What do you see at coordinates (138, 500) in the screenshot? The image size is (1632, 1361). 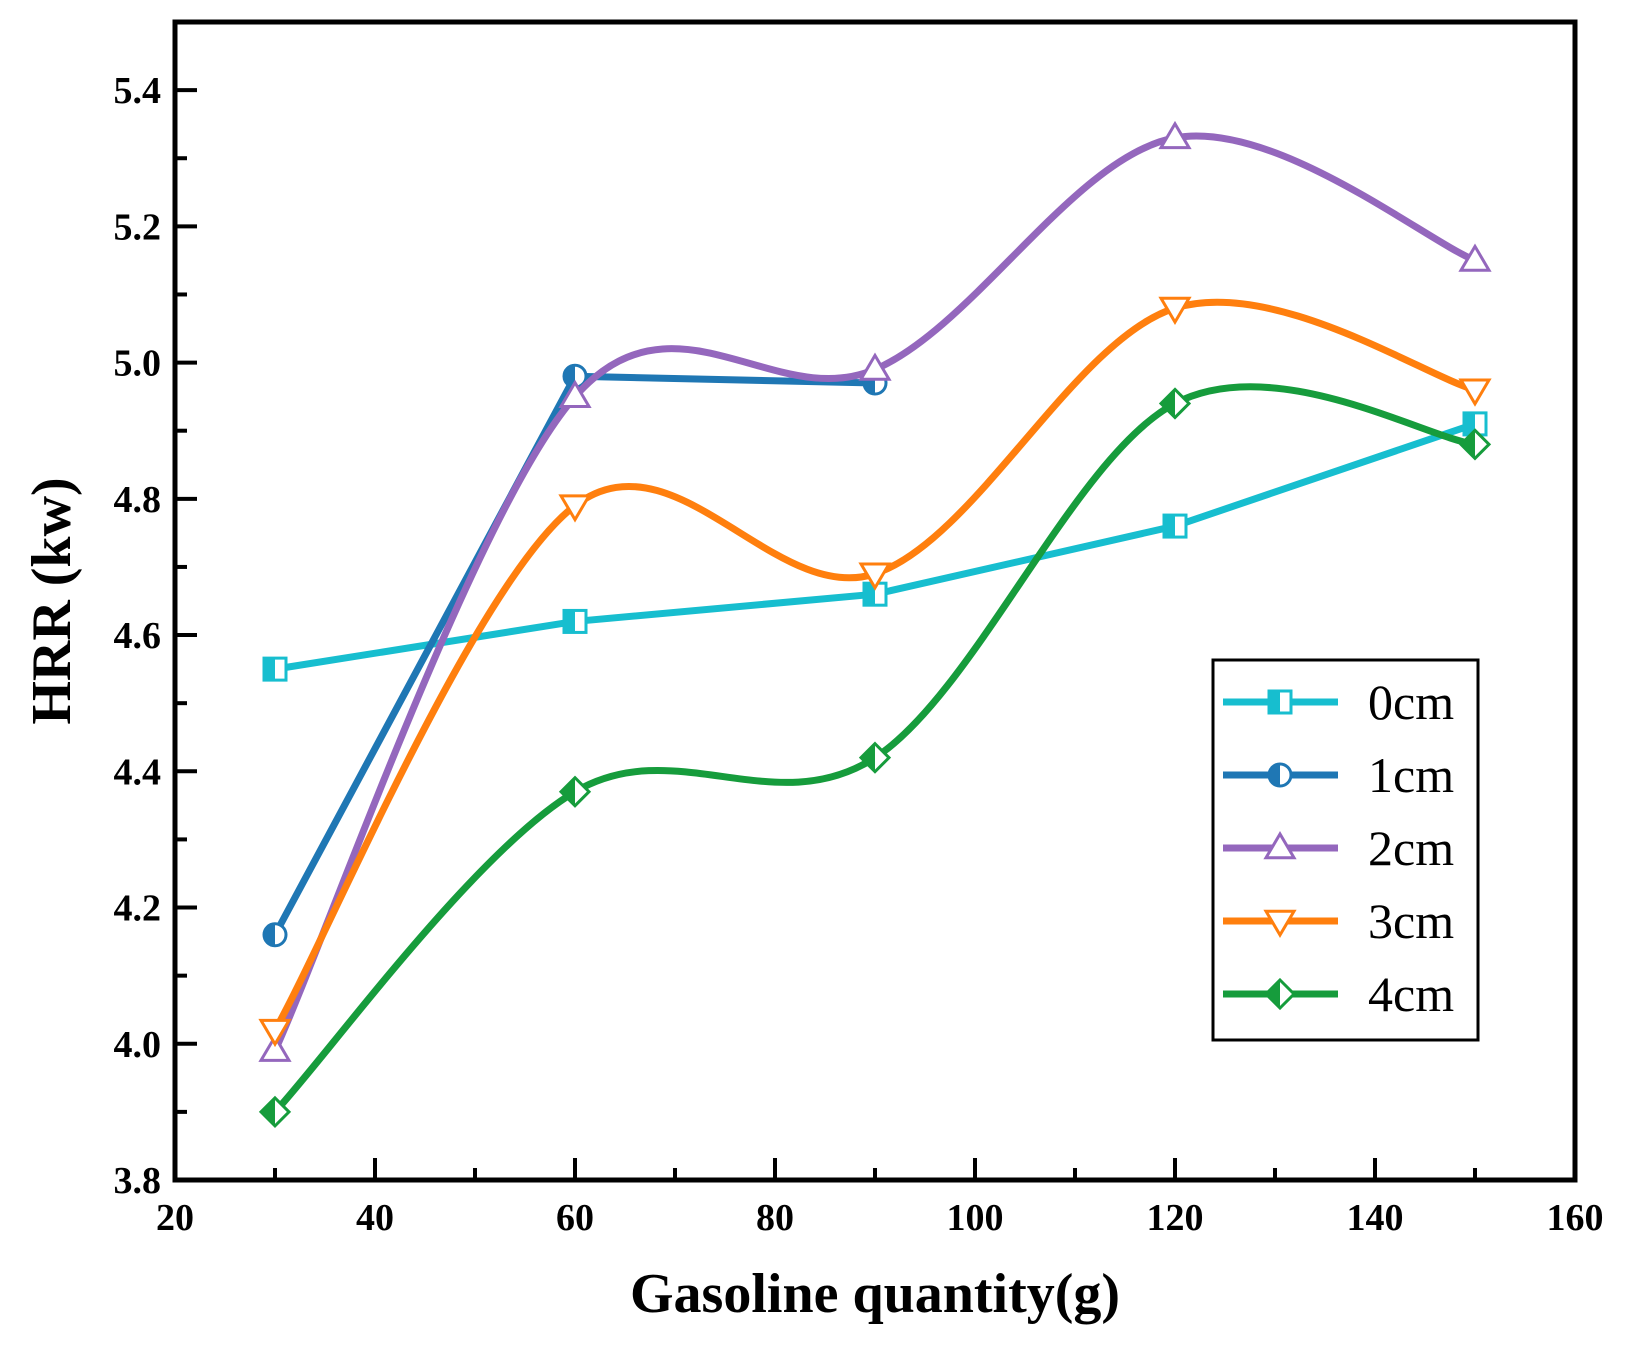 I see `y-tick-label: 4.8` at bounding box center [138, 500].